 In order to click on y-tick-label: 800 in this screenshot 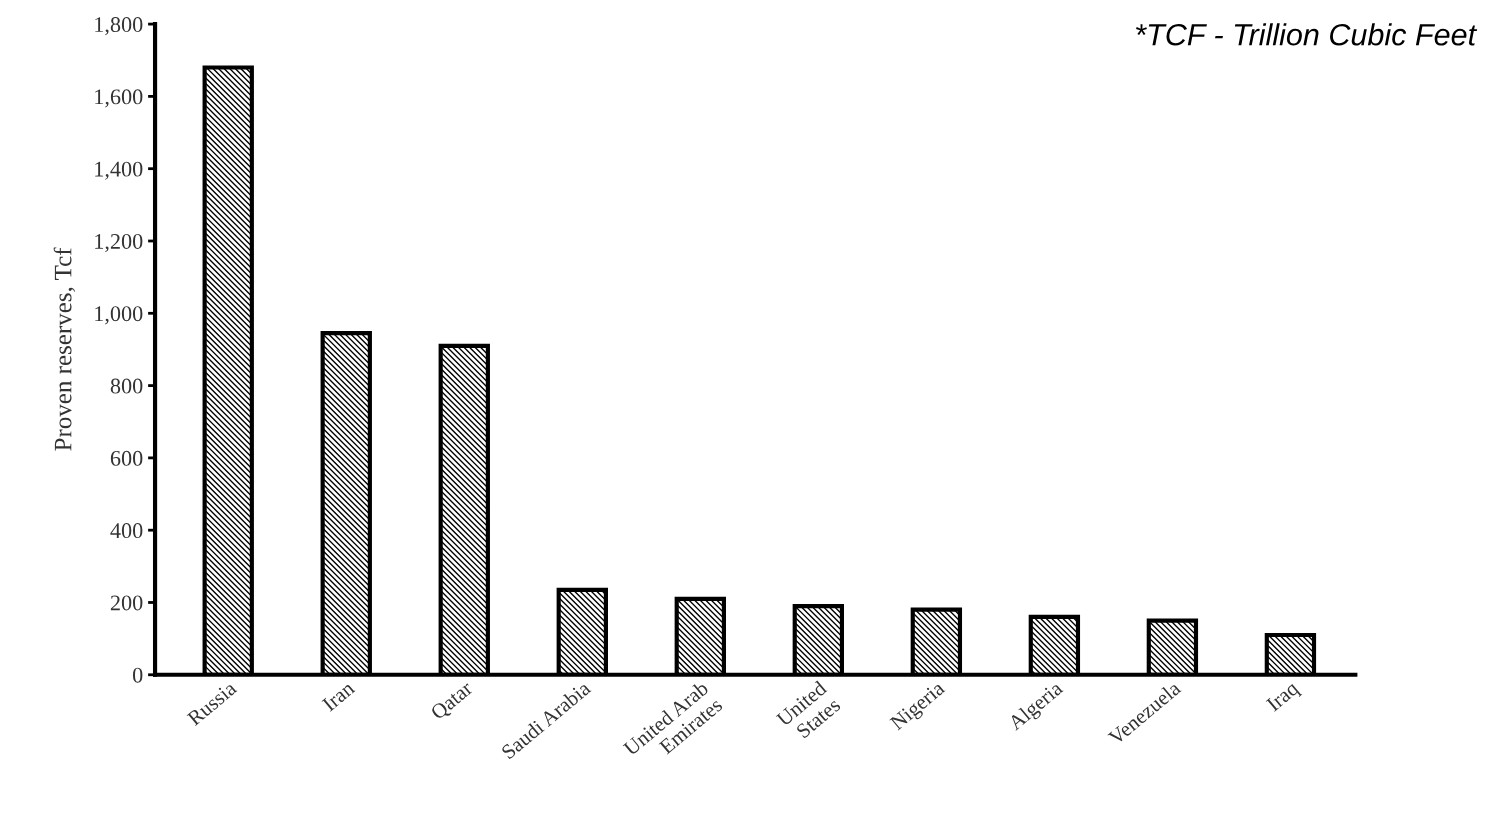, I will do `click(126, 386)`.